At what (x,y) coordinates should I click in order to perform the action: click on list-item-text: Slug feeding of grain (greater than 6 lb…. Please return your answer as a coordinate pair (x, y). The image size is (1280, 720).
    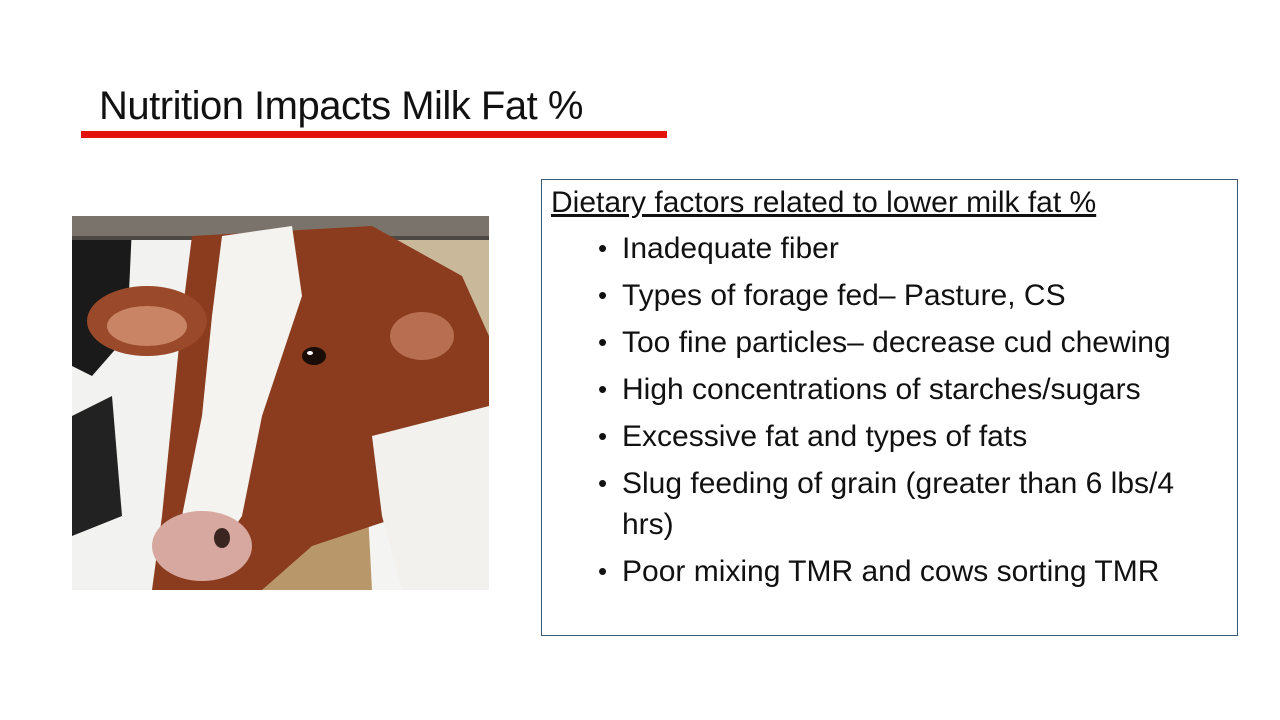
    Looking at the image, I should click on (898, 504).